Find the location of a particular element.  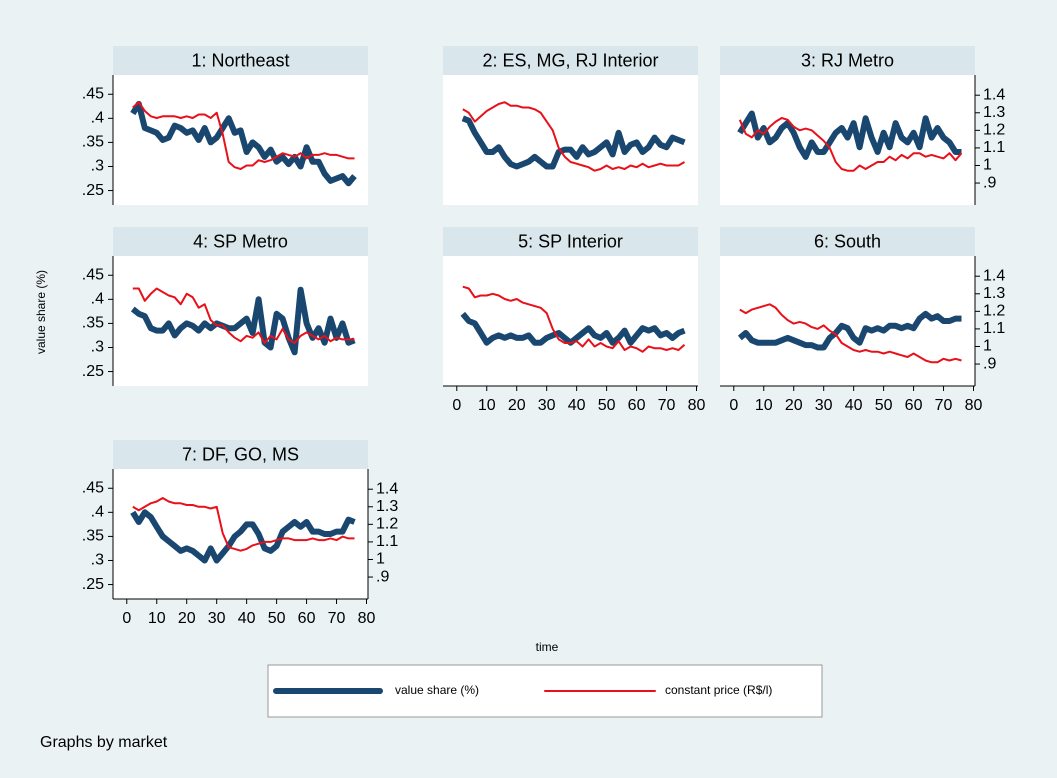

y-axis-title: value share (%) is located at coordinates (41, 312).